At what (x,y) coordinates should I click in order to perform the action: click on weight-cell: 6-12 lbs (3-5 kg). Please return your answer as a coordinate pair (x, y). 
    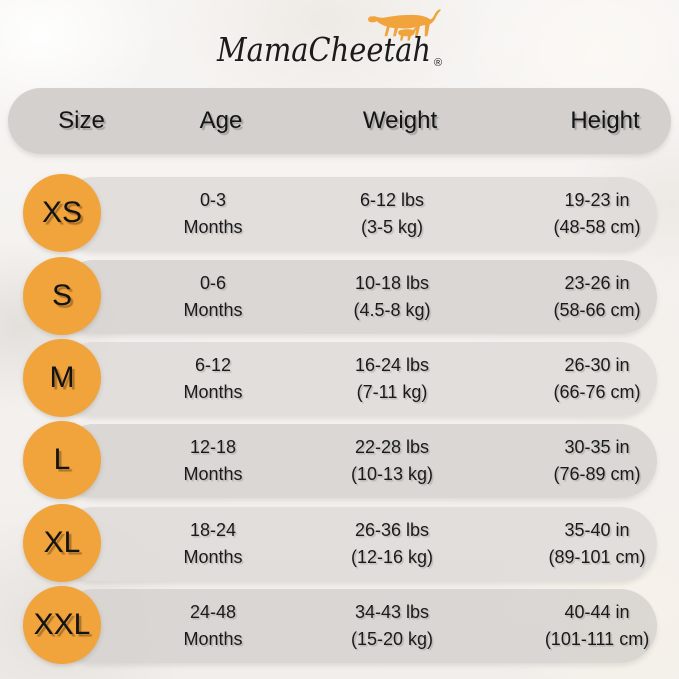
    Looking at the image, I should click on (392, 214).